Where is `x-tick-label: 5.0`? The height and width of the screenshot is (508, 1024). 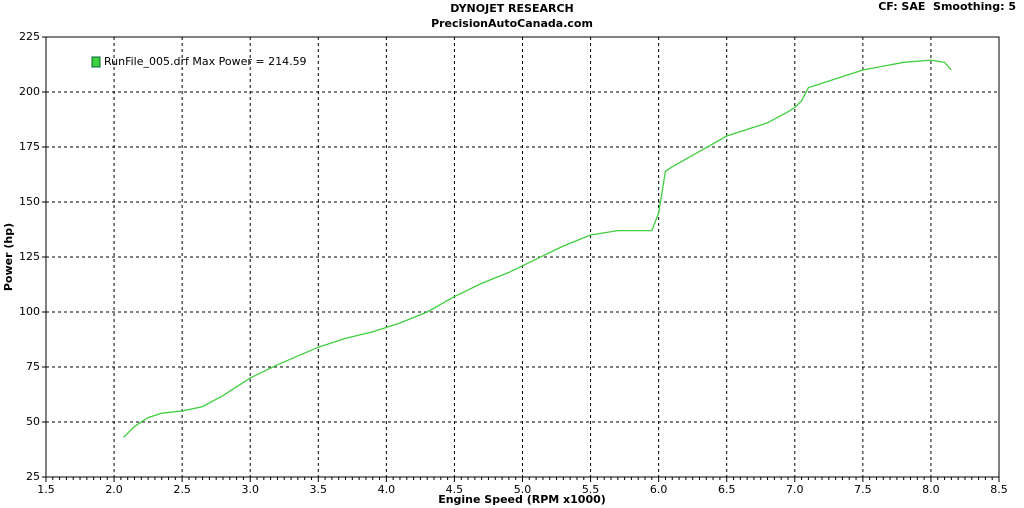 x-tick-label: 5.0 is located at coordinates (523, 489).